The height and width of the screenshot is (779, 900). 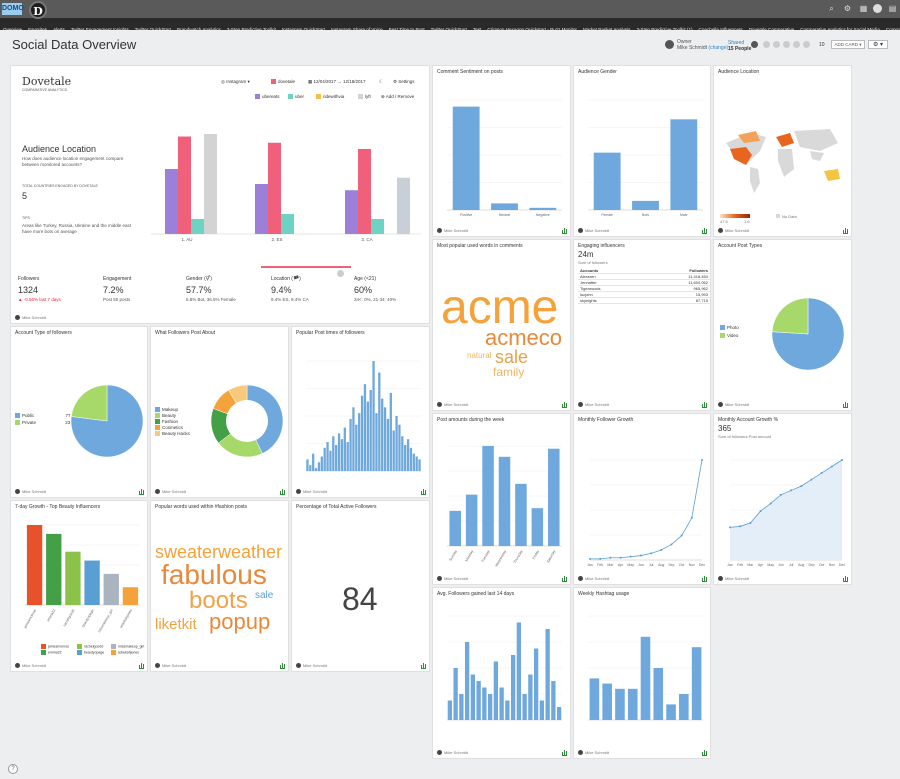 What do you see at coordinates (211, 289) in the screenshot?
I see `stat-gender: Gender (⚥) 57.7% 5.8% Bot, 36.5% Female` at bounding box center [211, 289].